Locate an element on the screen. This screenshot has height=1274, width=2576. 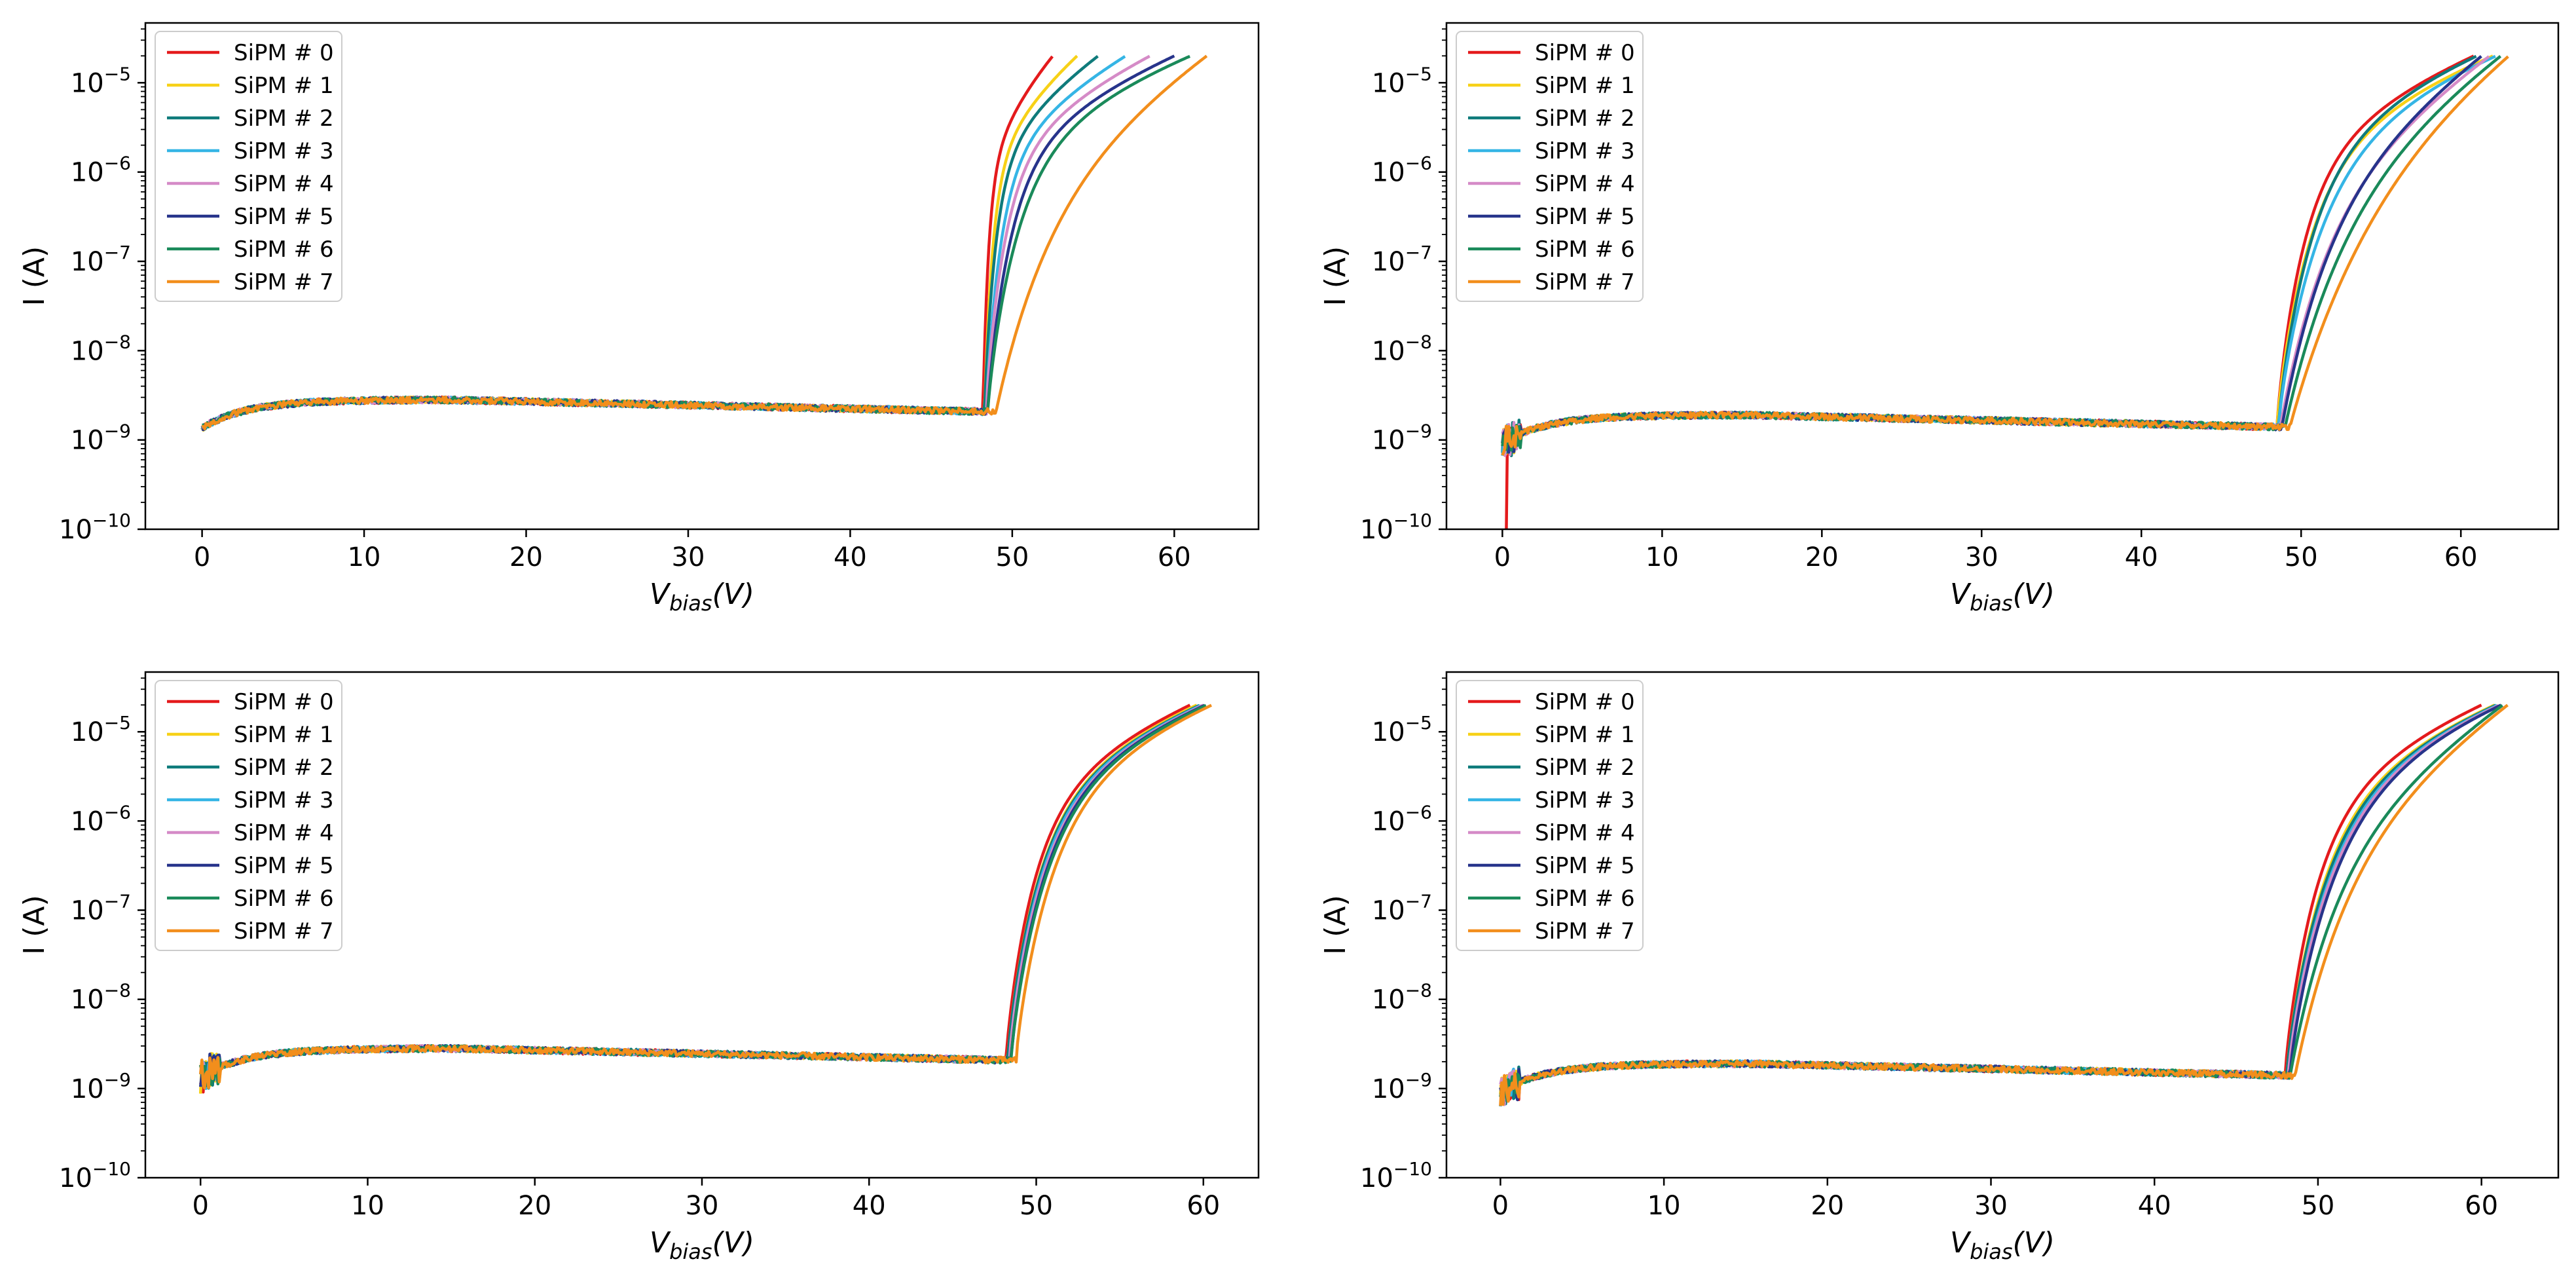
legend-label: SiPM # 3 is located at coordinates (1585, 151).